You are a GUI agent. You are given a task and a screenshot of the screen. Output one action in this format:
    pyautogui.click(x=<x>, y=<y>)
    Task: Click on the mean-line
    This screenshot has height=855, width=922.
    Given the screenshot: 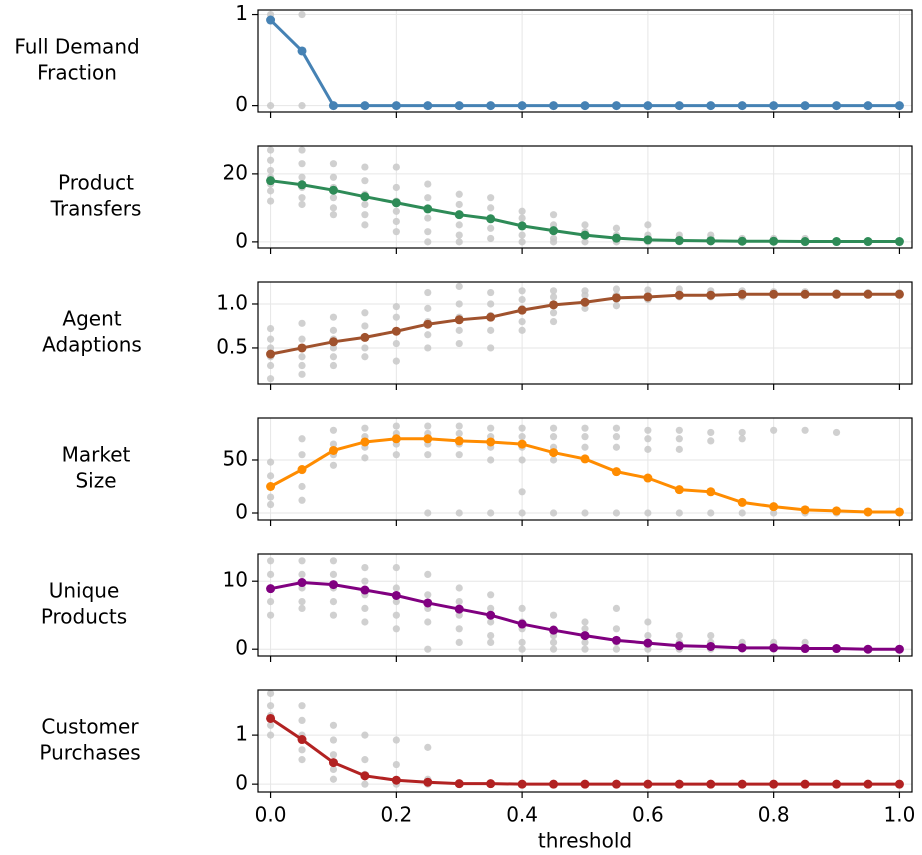 What is the action you would take?
    pyautogui.click(x=584, y=63)
    